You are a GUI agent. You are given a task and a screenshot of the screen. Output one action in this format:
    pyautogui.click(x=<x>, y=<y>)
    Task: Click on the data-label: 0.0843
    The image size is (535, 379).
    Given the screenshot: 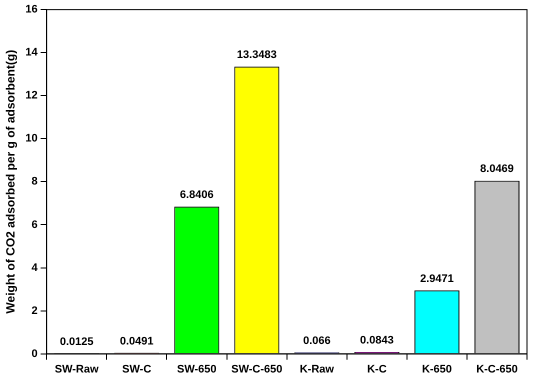 What is the action you would take?
    pyautogui.click(x=377, y=340)
    